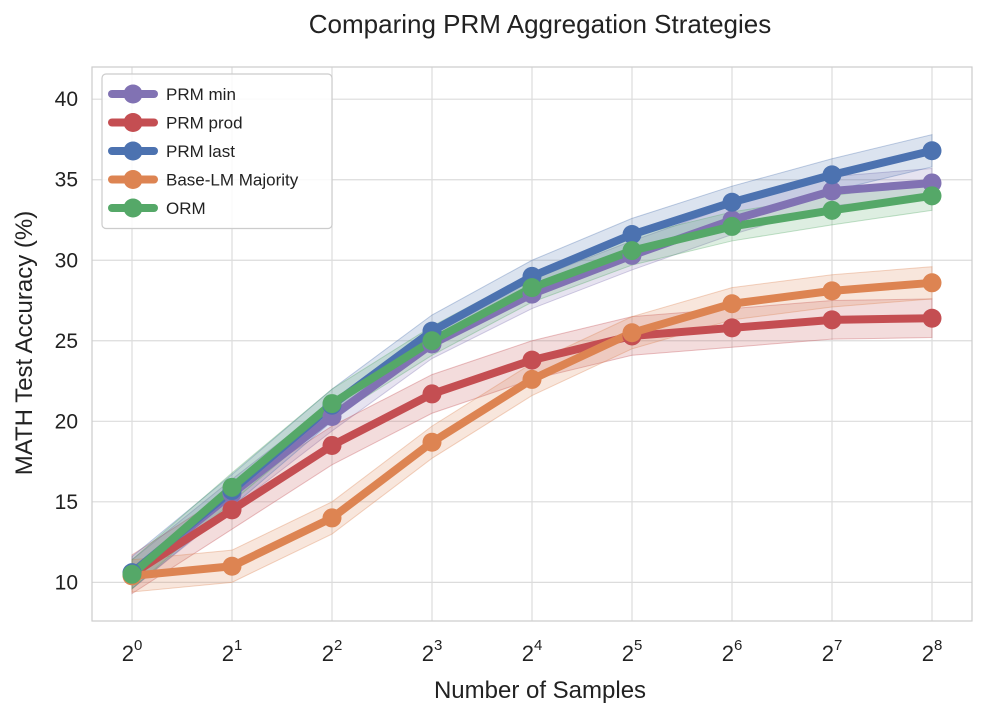 This screenshot has width=997, height=716. Describe the element at coordinates (632, 651) in the screenshot. I see `x-tick-label: 25` at that location.